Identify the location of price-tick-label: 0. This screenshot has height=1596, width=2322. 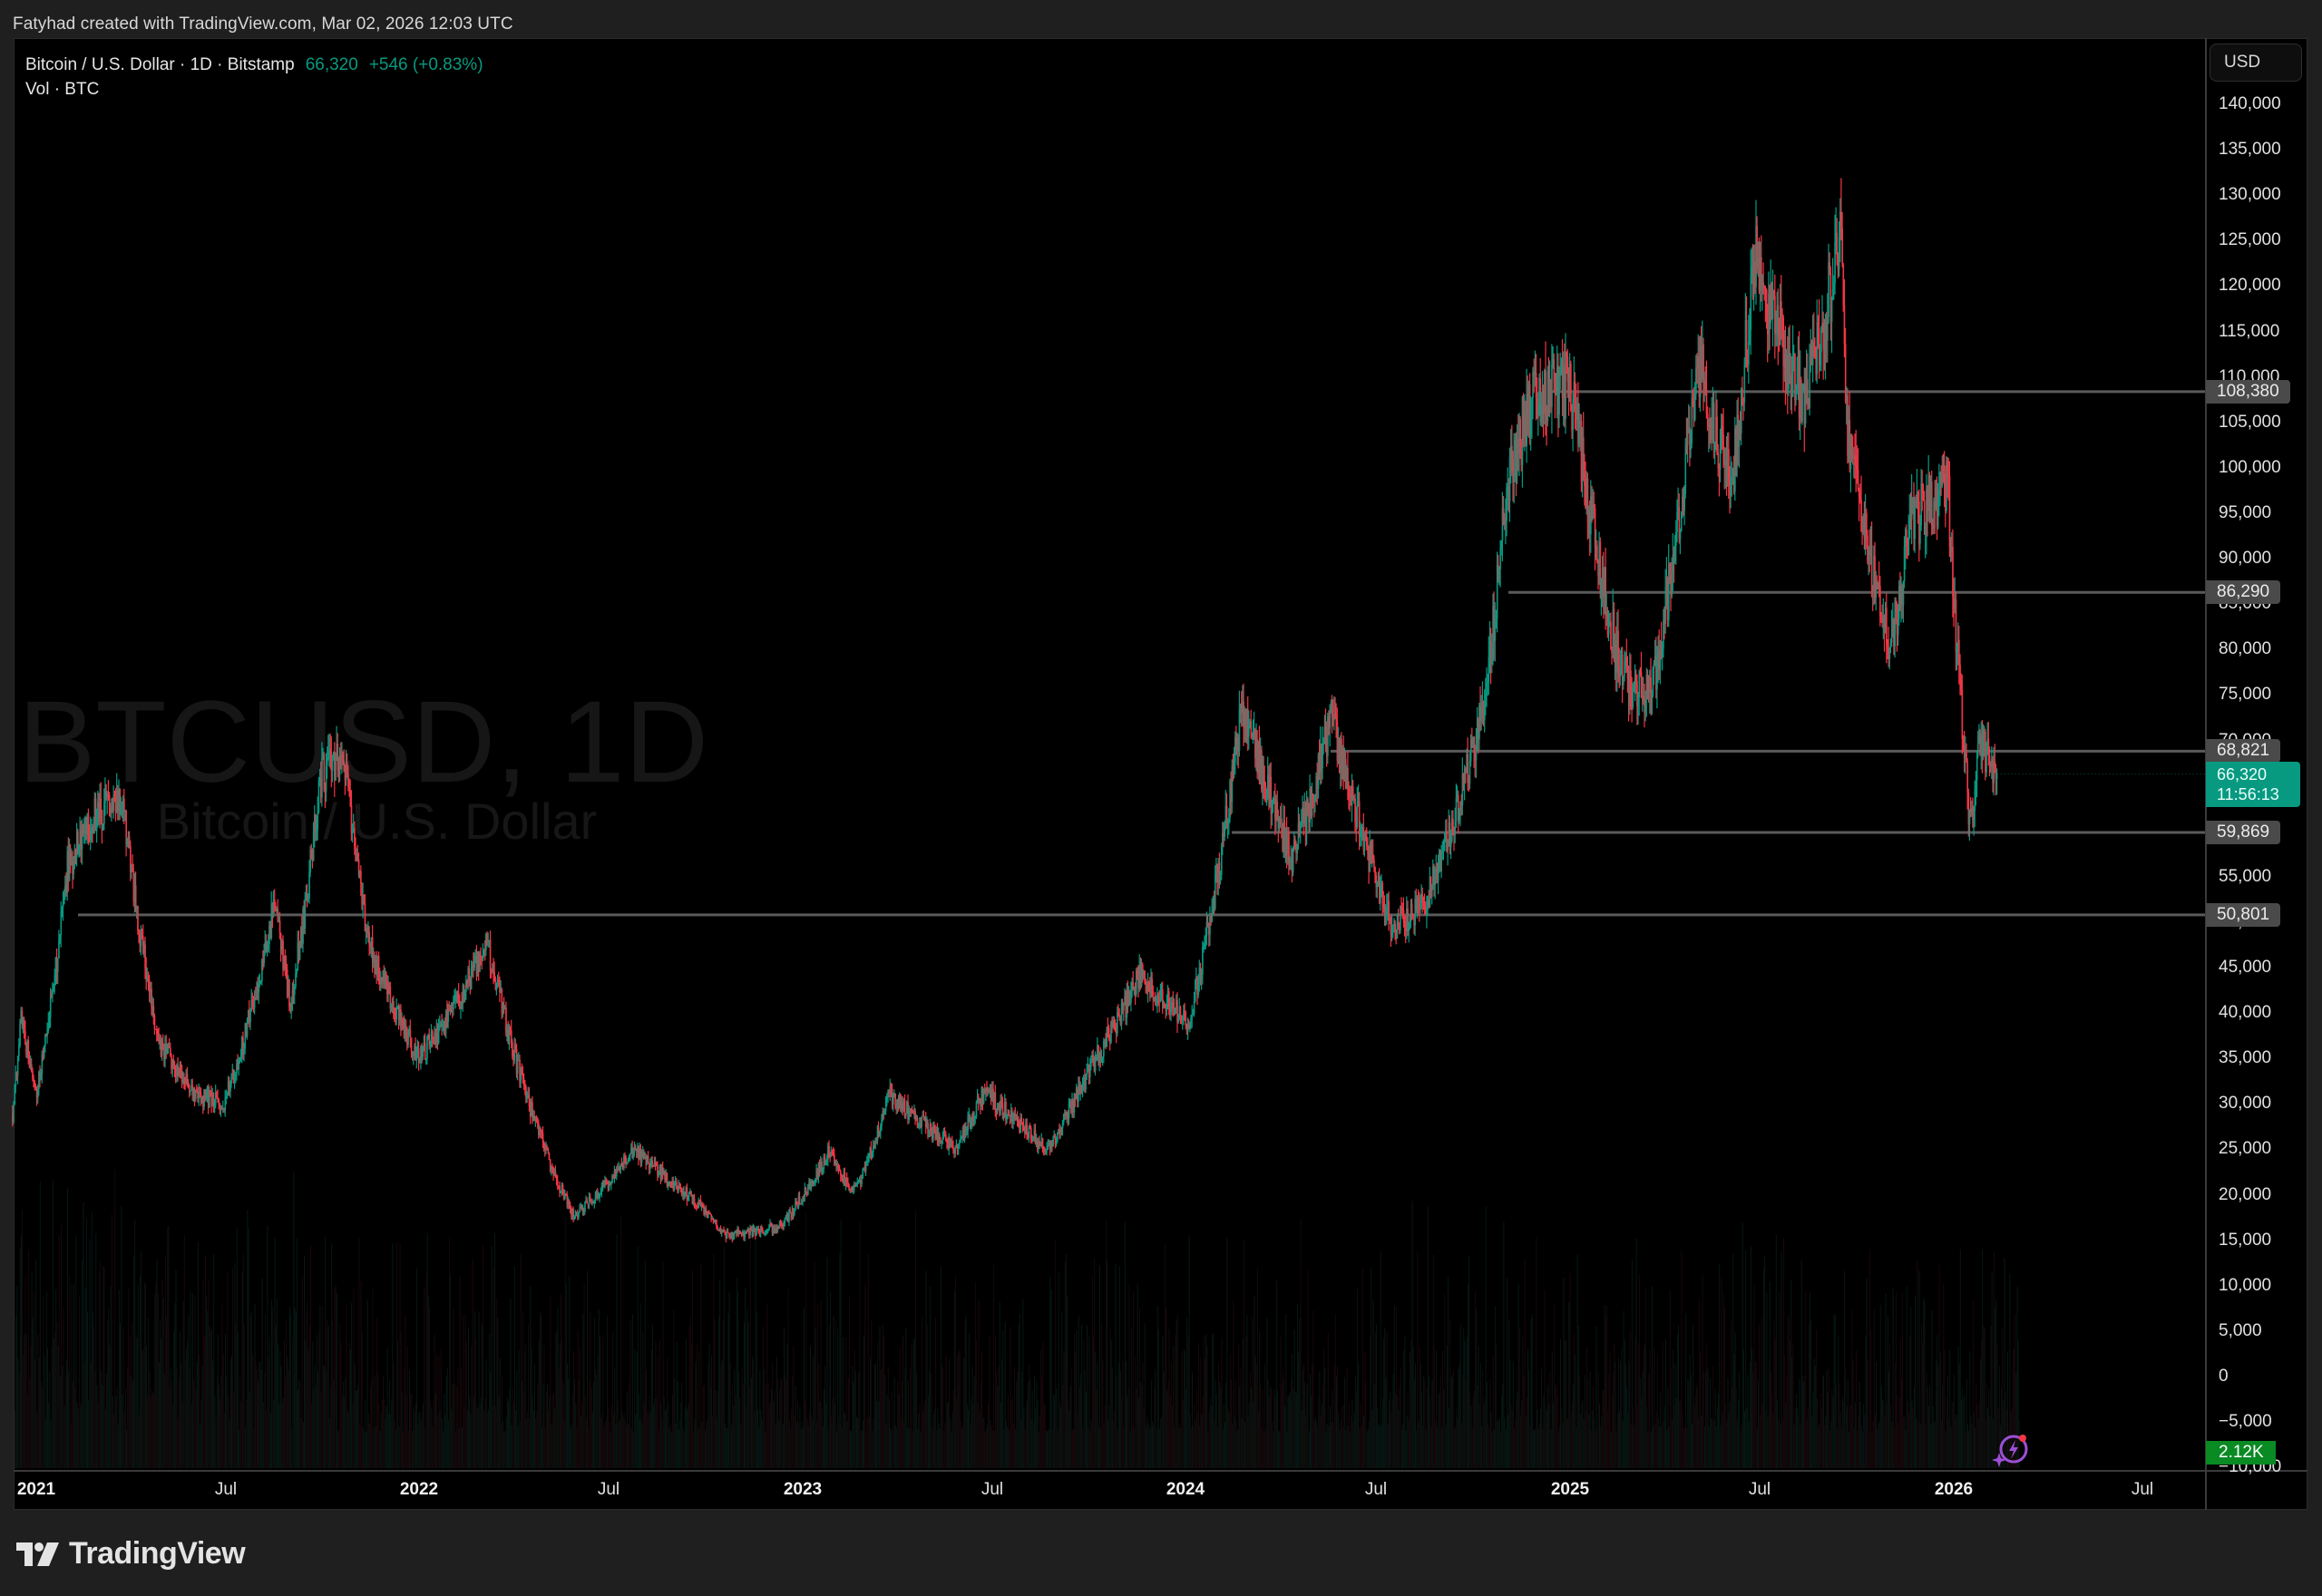
(2224, 1376).